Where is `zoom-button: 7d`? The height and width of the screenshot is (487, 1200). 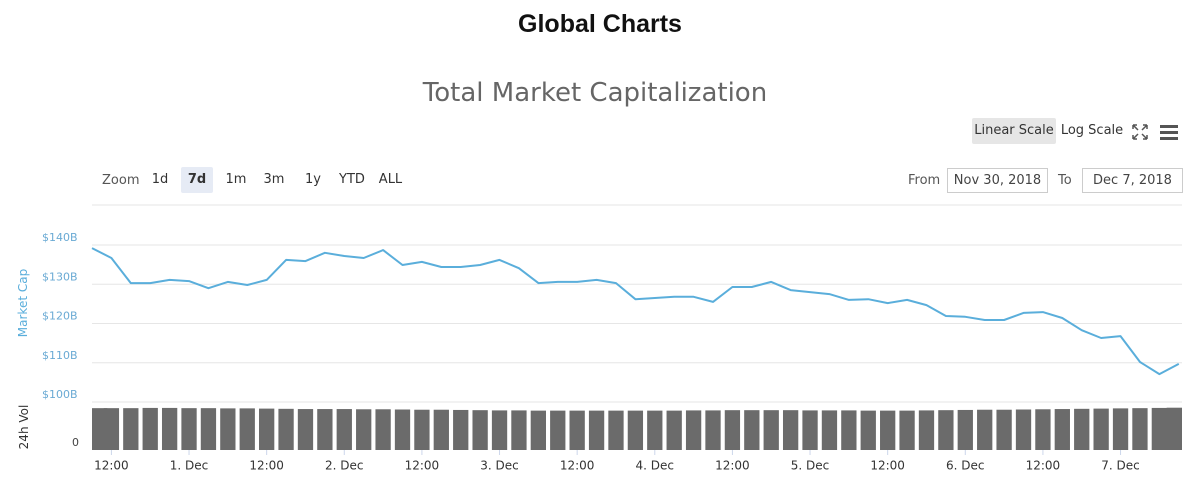 zoom-button: 7d is located at coordinates (197, 180).